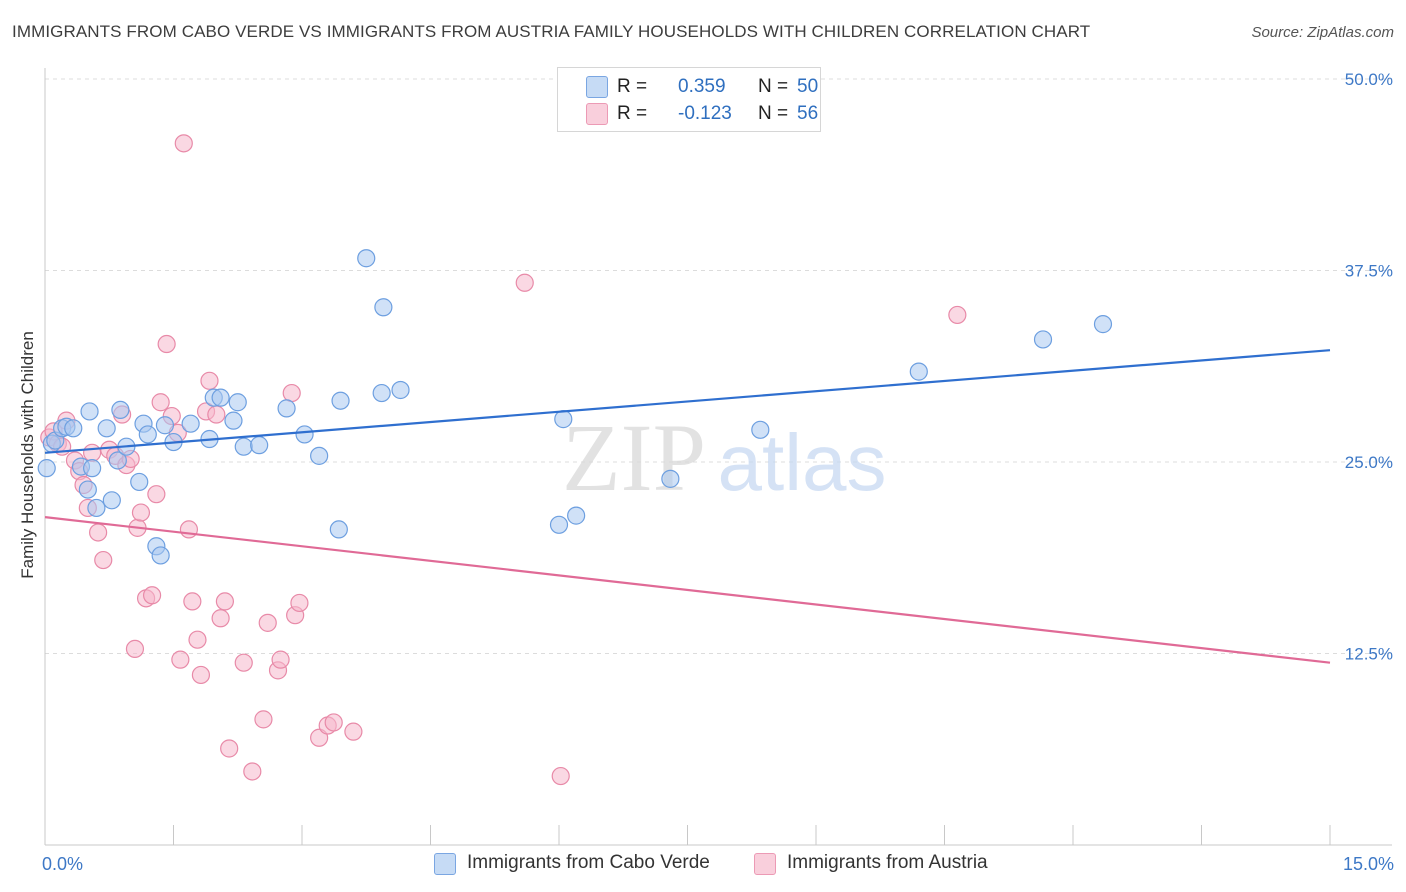 The width and height of the screenshot is (1406, 892). What do you see at coordinates (687, 401) in the screenshot?
I see `trend-line-cabo-verde` at bounding box center [687, 401].